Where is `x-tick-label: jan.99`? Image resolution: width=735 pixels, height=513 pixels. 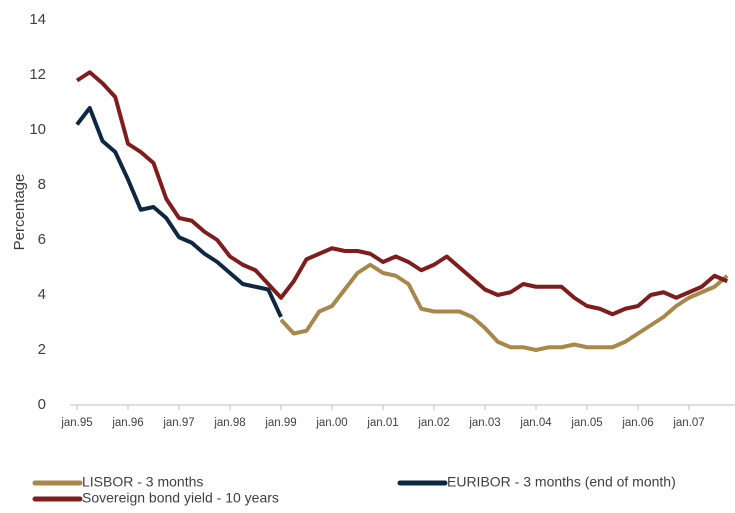
x-tick-label: jan.99 is located at coordinates (280, 423).